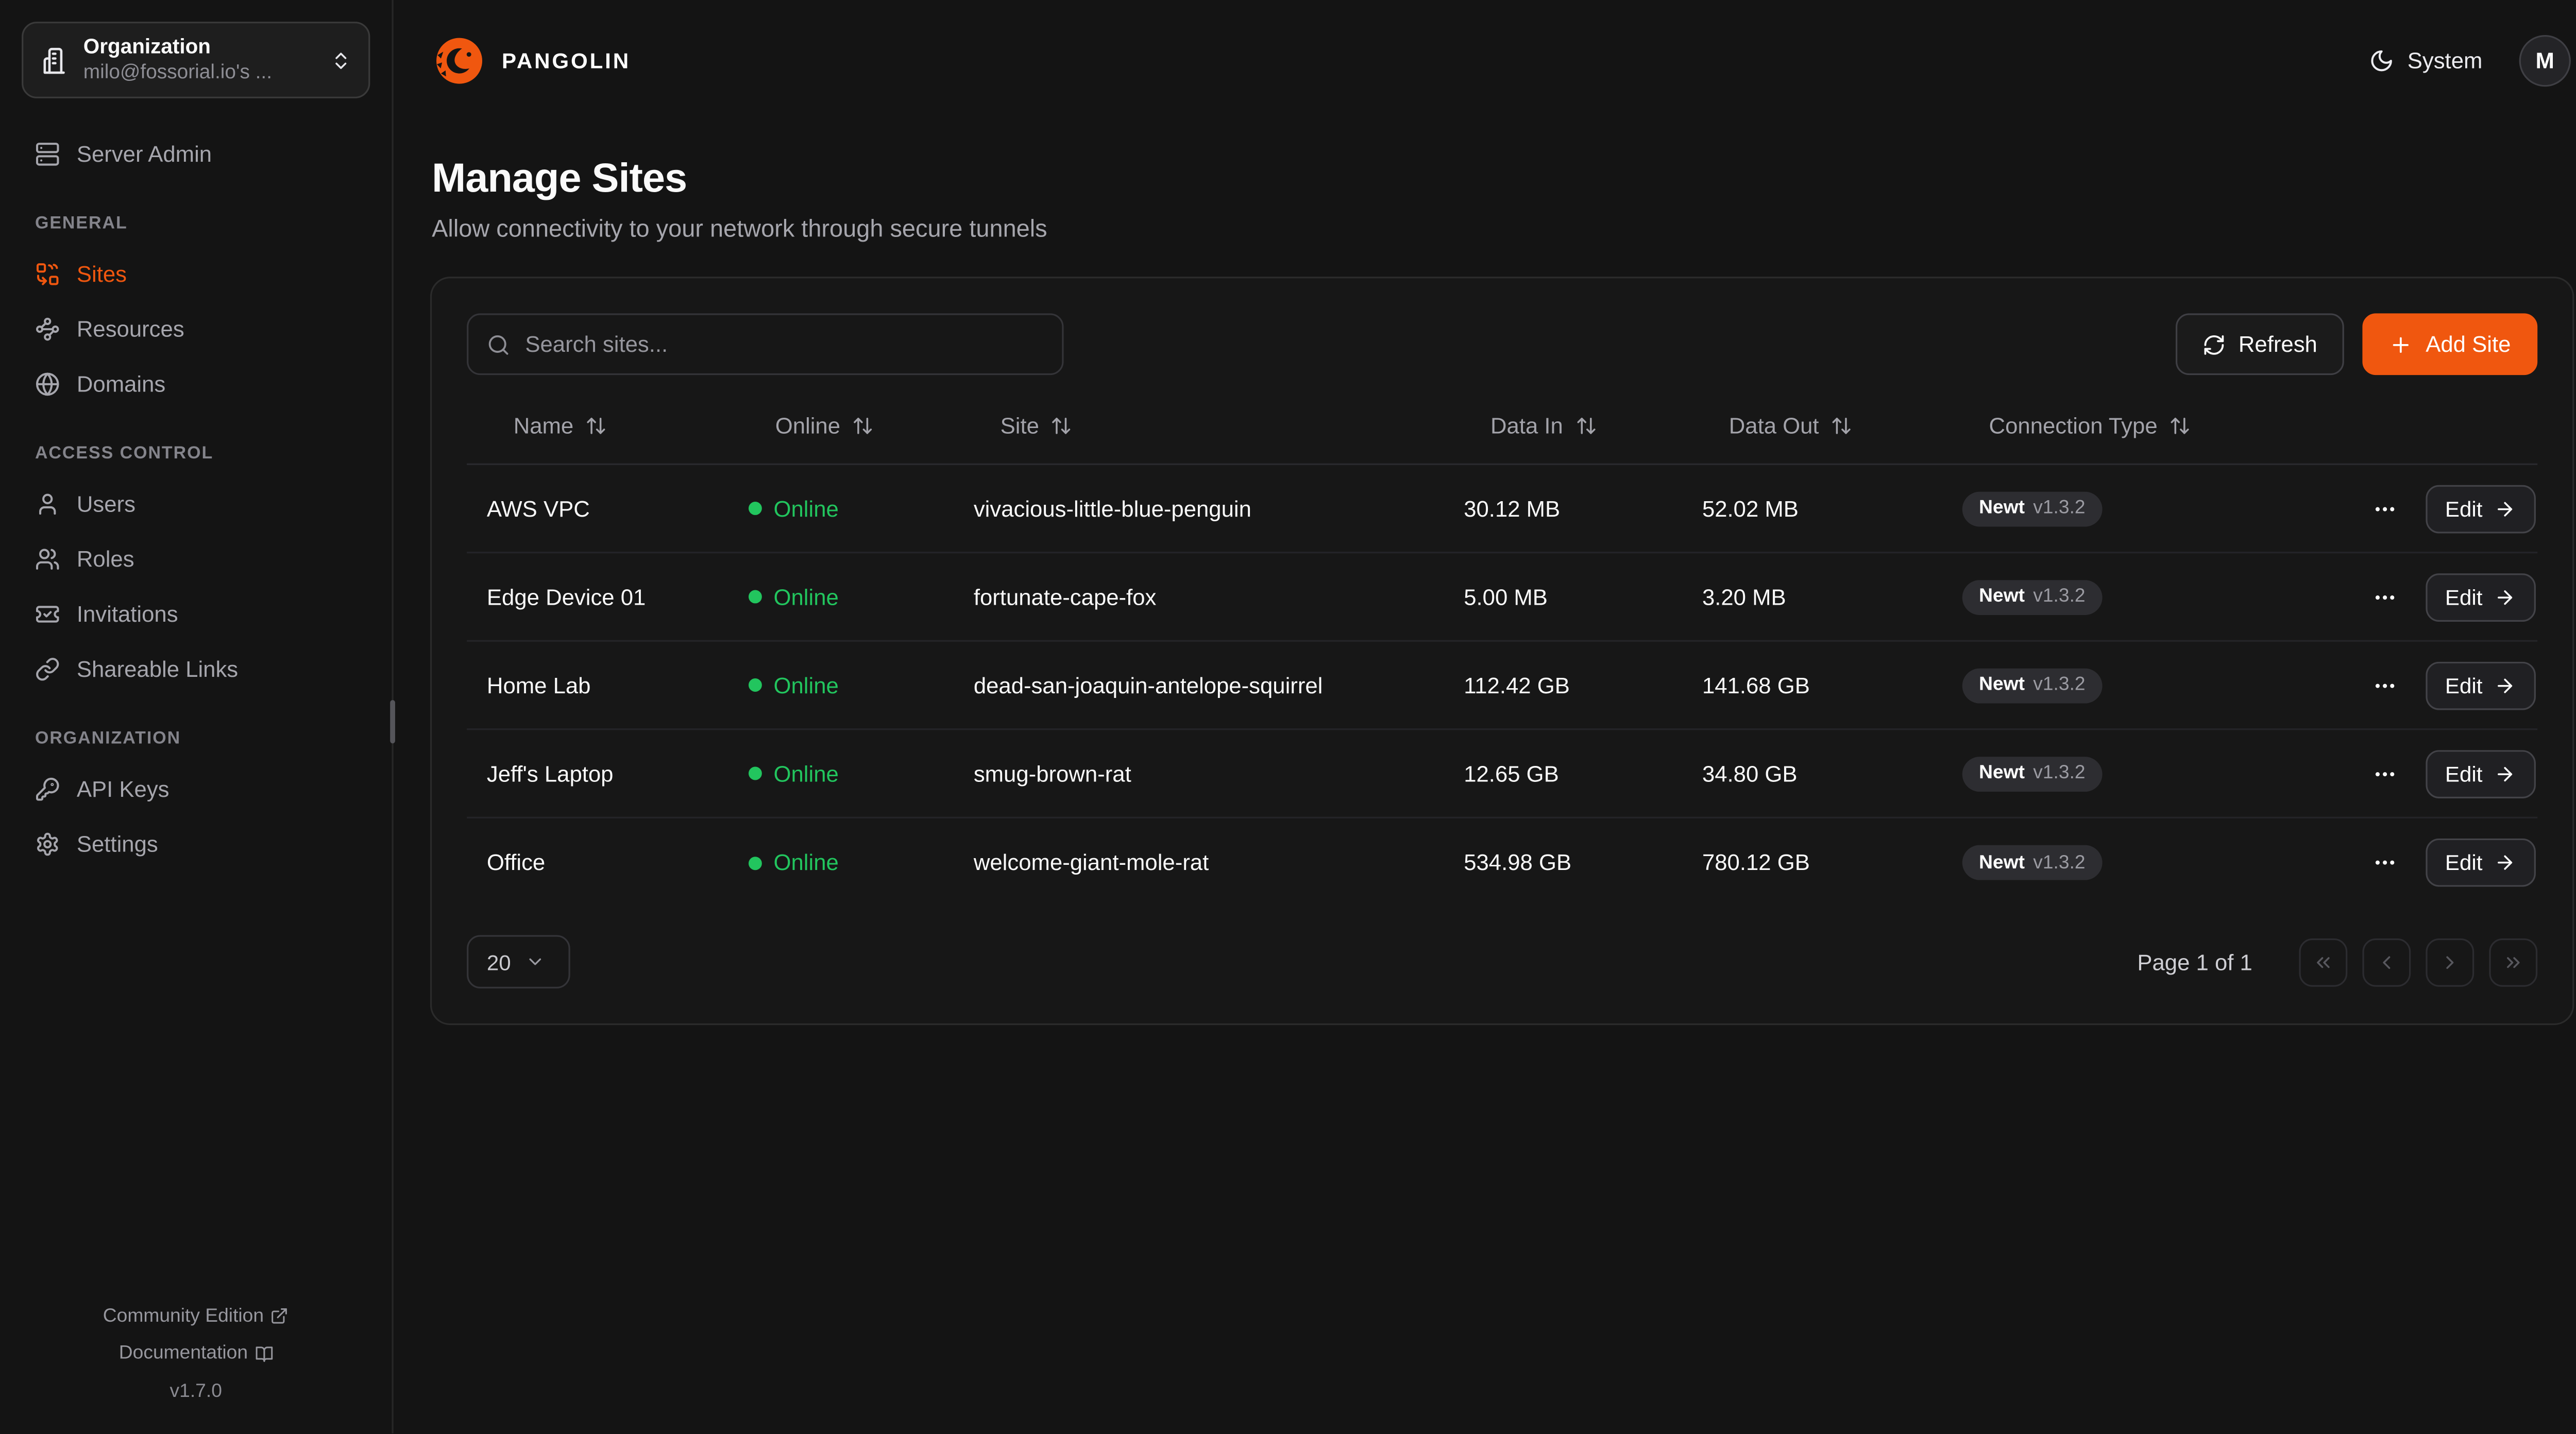 The image size is (2576, 1434). Describe the element at coordinates (1148, 685) in the screenshot. I see `cell-site: dead-san-joaquin-antelope-squirrel` at that location.